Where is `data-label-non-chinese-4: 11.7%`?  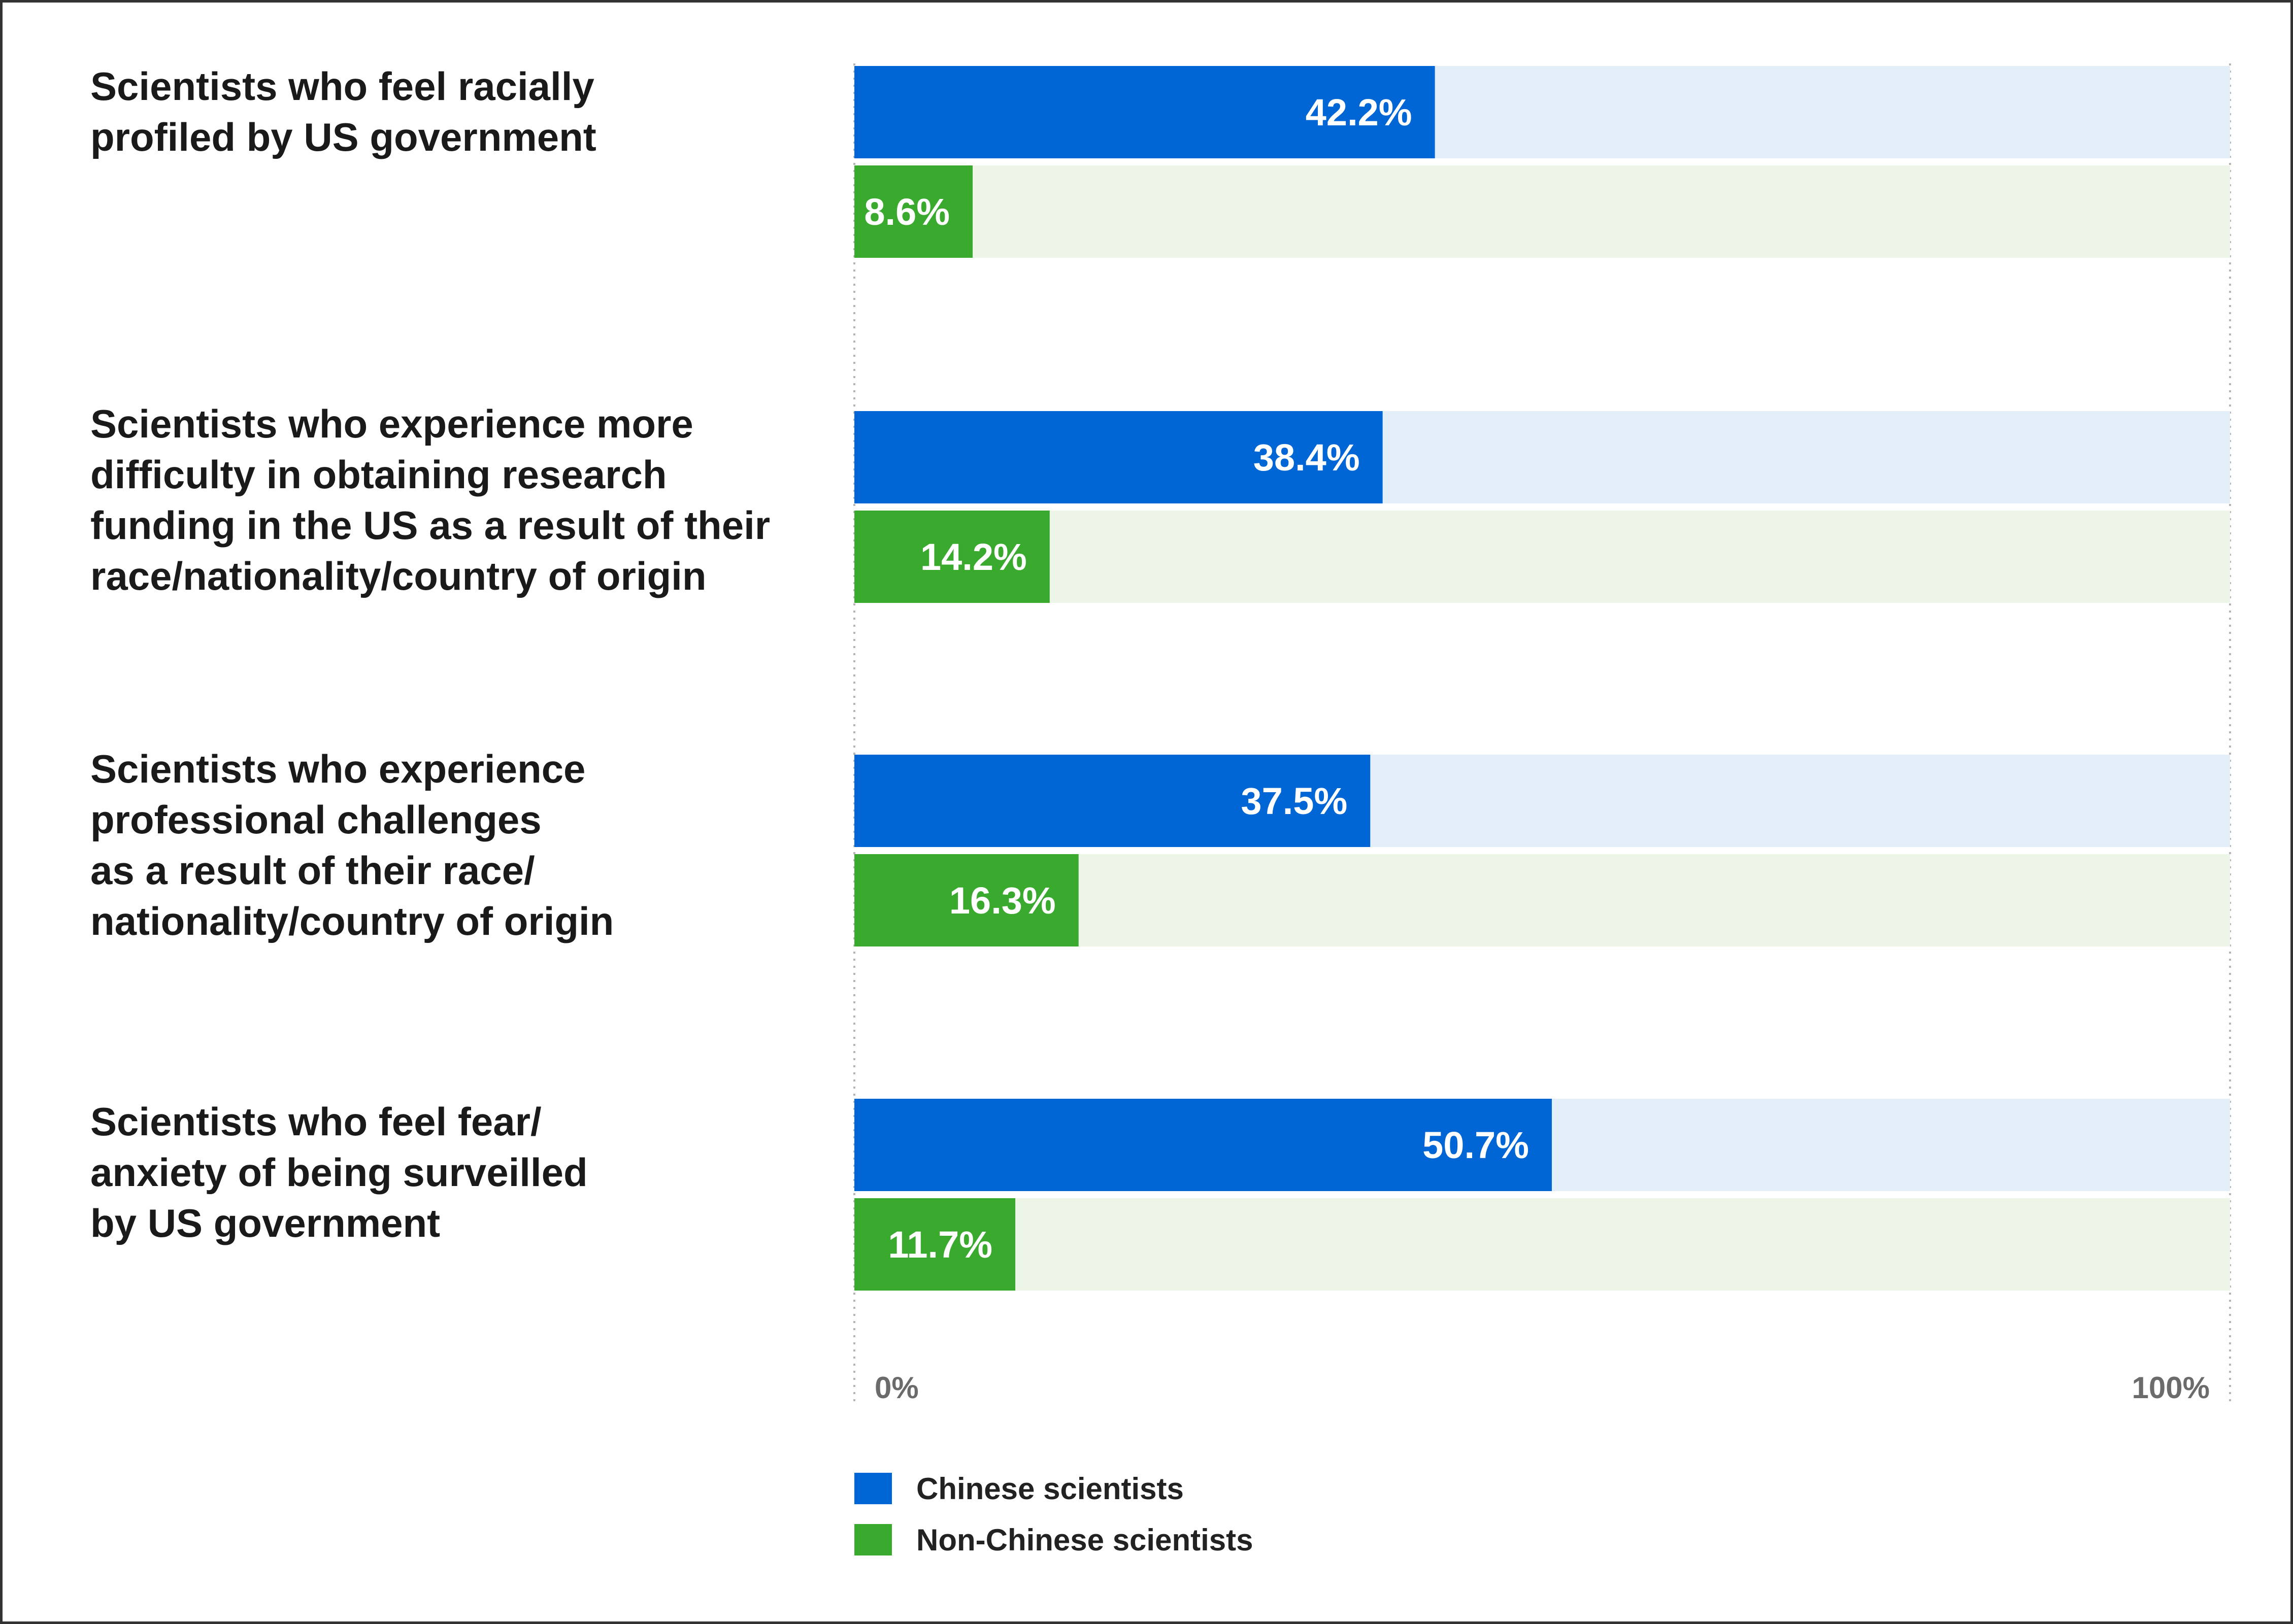 data-label-non-chinese-4: 11.7% is located at coordinates (940, 1245).